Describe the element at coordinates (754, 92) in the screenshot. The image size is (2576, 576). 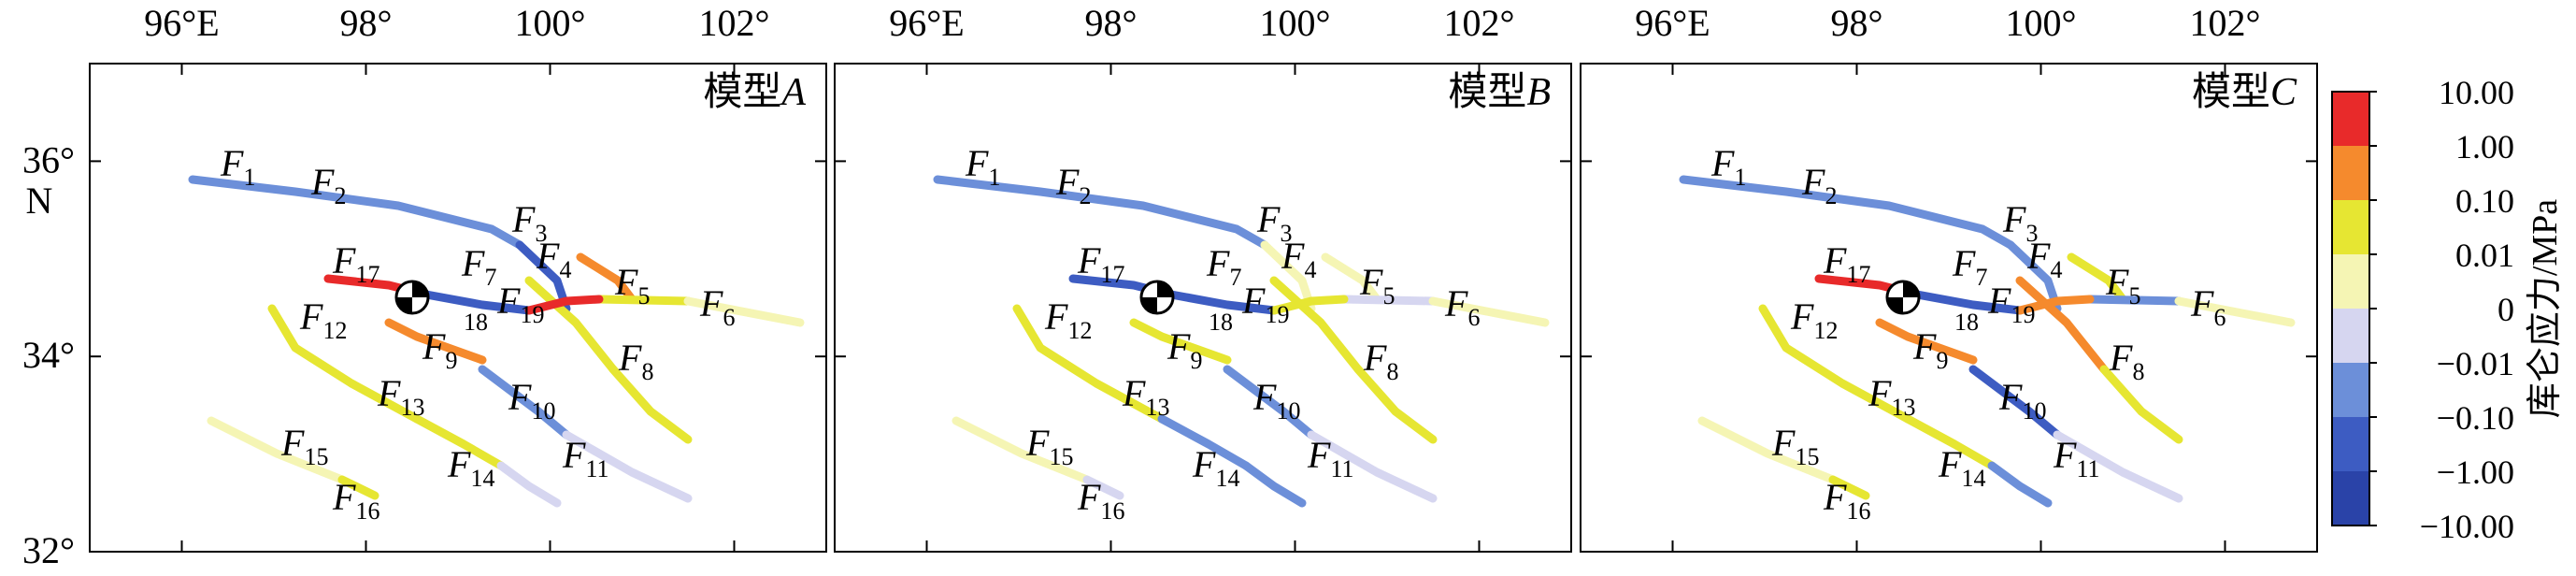
I see `model-label: 模型A` at that location.